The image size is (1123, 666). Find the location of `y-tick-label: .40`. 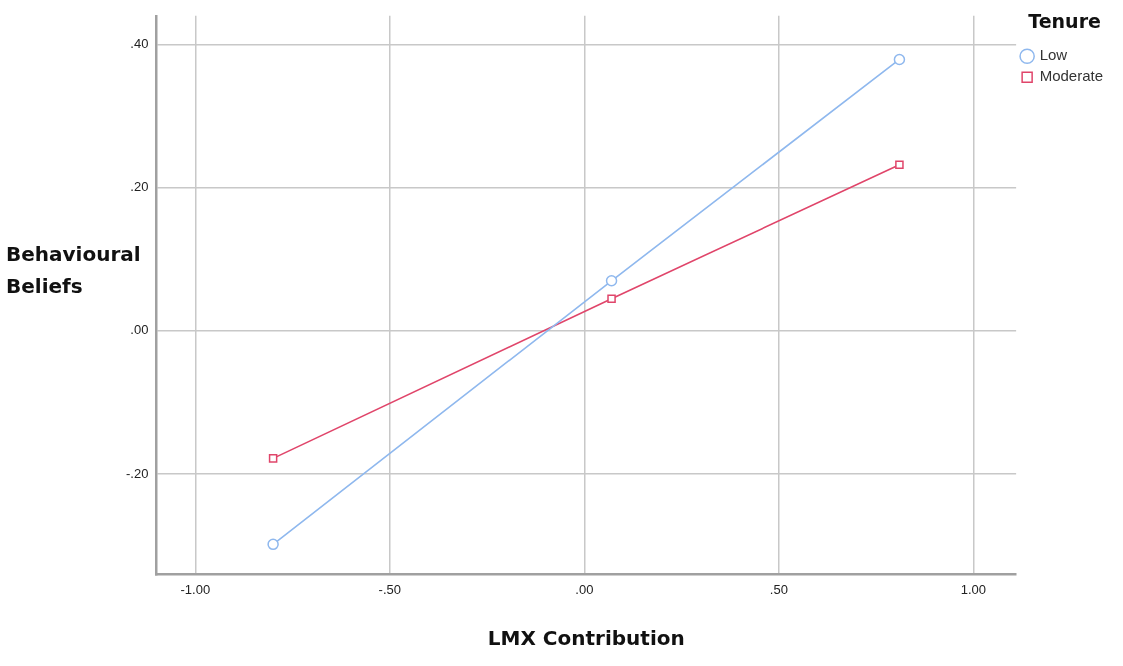

y-tick-label: .40 is located at coordinates (139, 44).